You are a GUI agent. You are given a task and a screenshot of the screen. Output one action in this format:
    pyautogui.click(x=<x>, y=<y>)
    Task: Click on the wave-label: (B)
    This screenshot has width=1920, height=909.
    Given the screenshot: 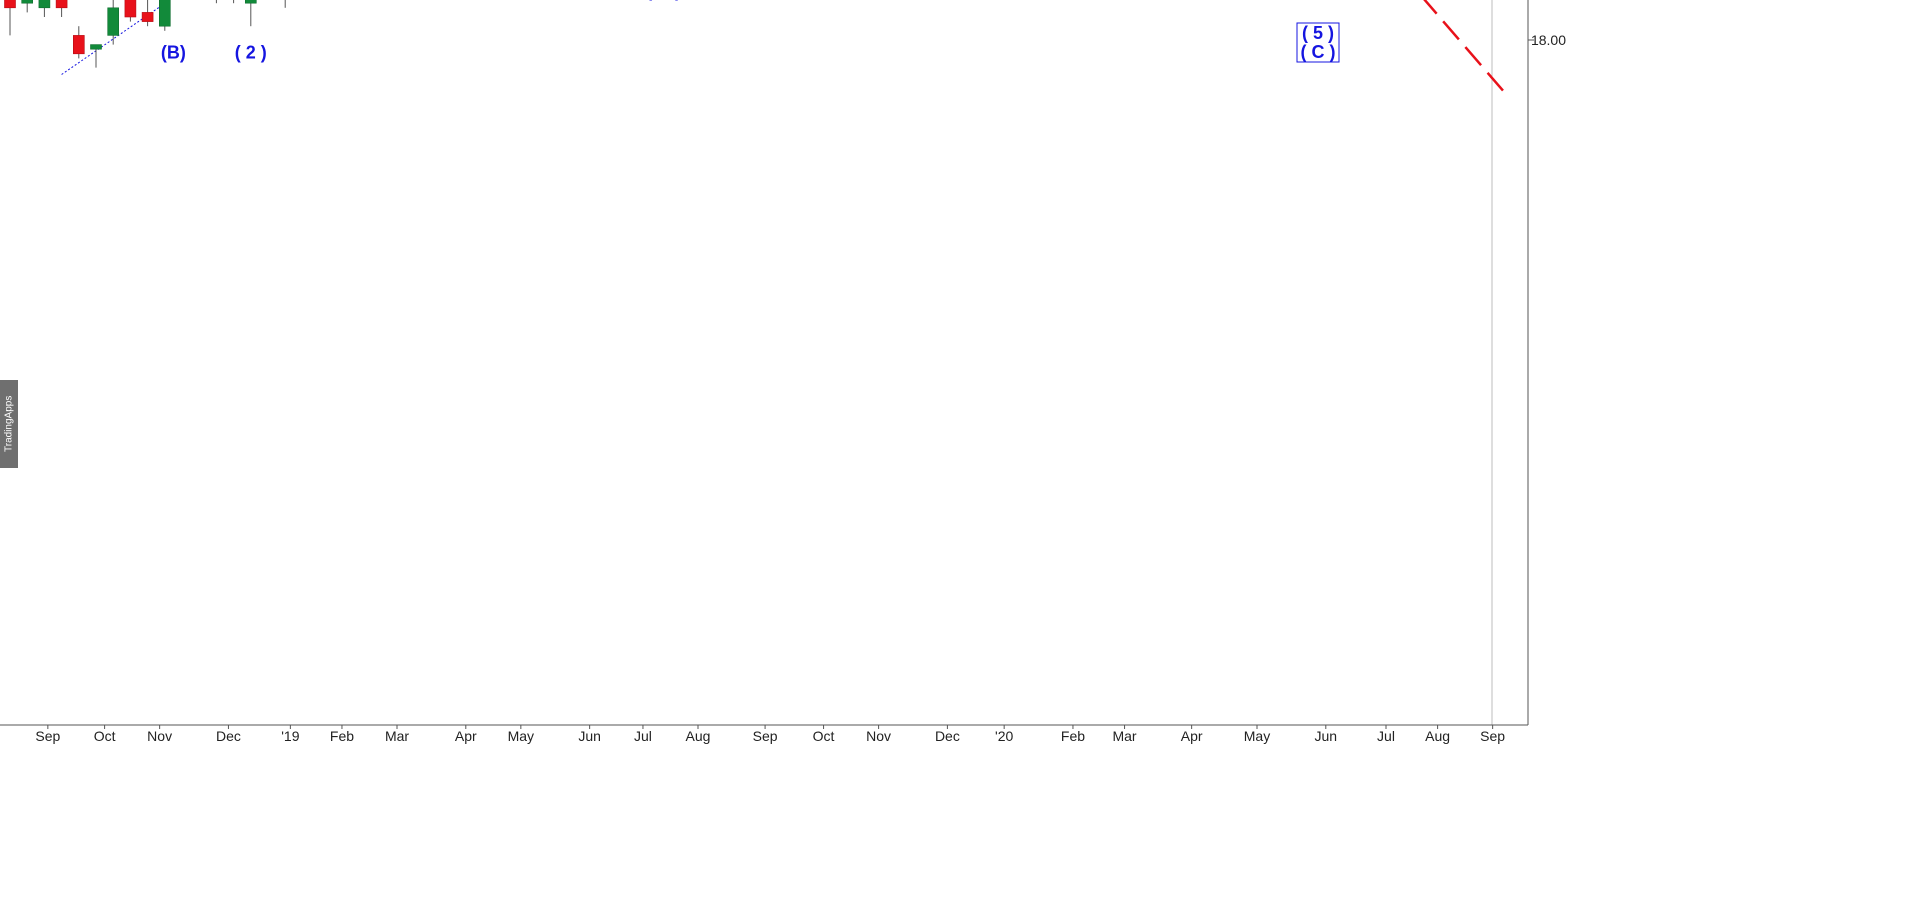 What is the action you would take?
    pyautogui.click(x=173, y=52)
    